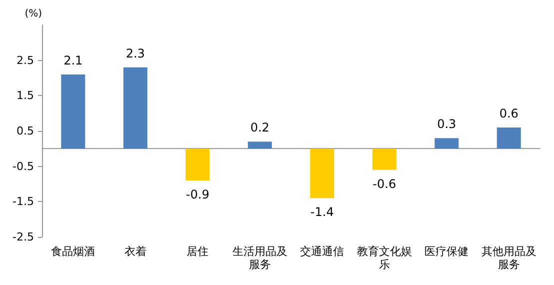 The width and height of the screenshot is (554, 285). What do you see at coordinates (508, 258) in the screenshot?
I see `x-tick-label: 其他用品及服务` at bounding box center [508, 258].